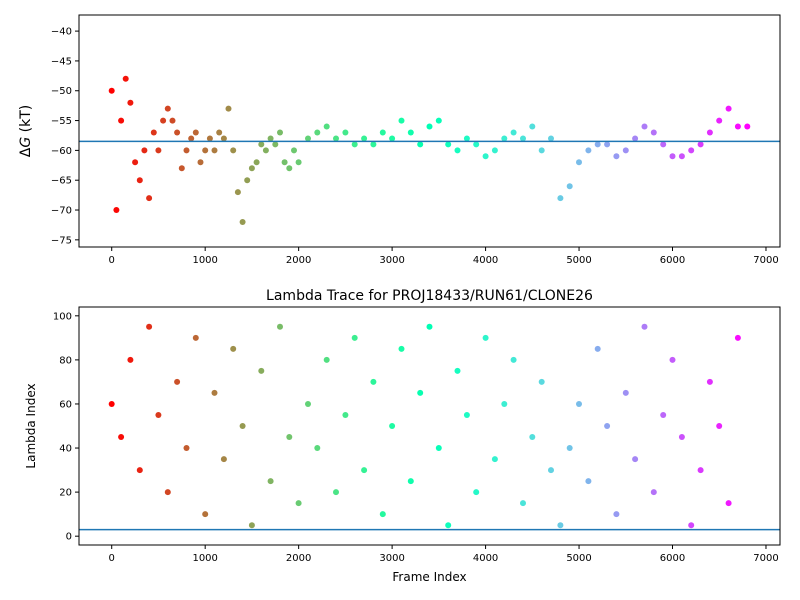  Describe the element at coordinates (66, 427) in the screenshot. I see `lambda-trace-y-axis: 0 20 40 60 80 100` at that location.